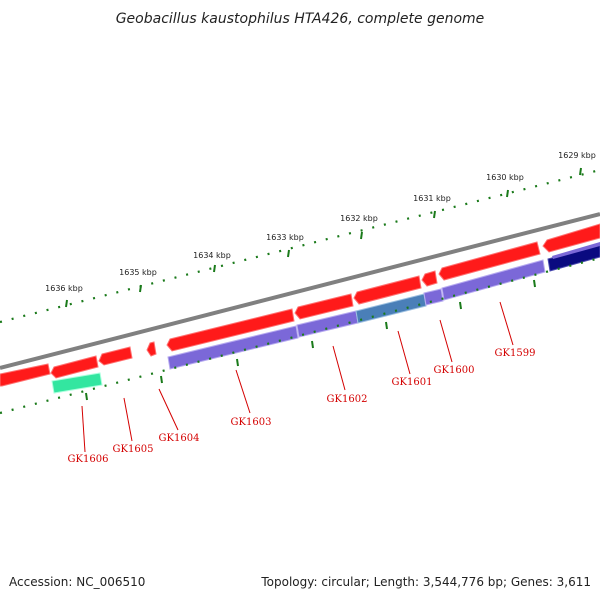  What do you see at coordinates (515, 353) in the screenshot?
I see `gene-label: GK1599` at bounding box center [515, 353].